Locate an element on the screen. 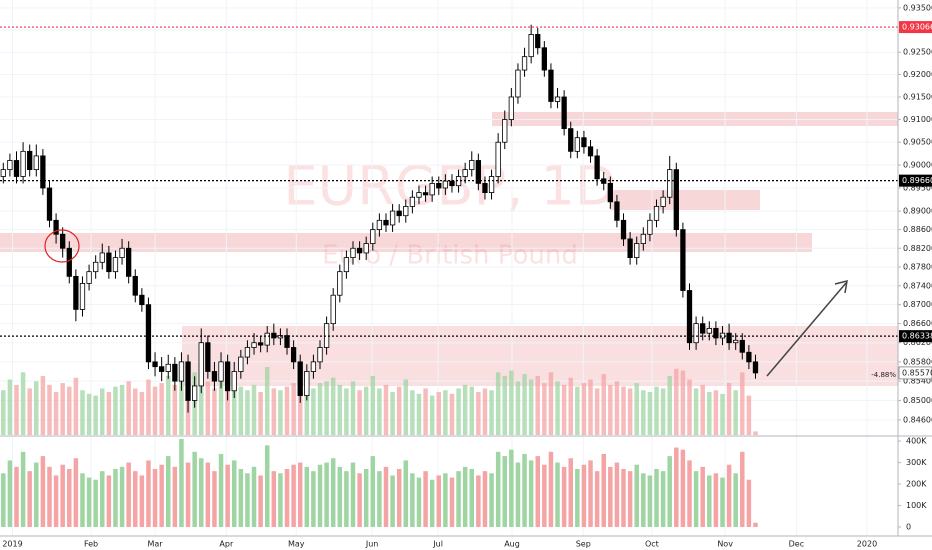 This screenshot has width=932, height=550. price-label: 0.89660 is located at coordinates (917, 180).